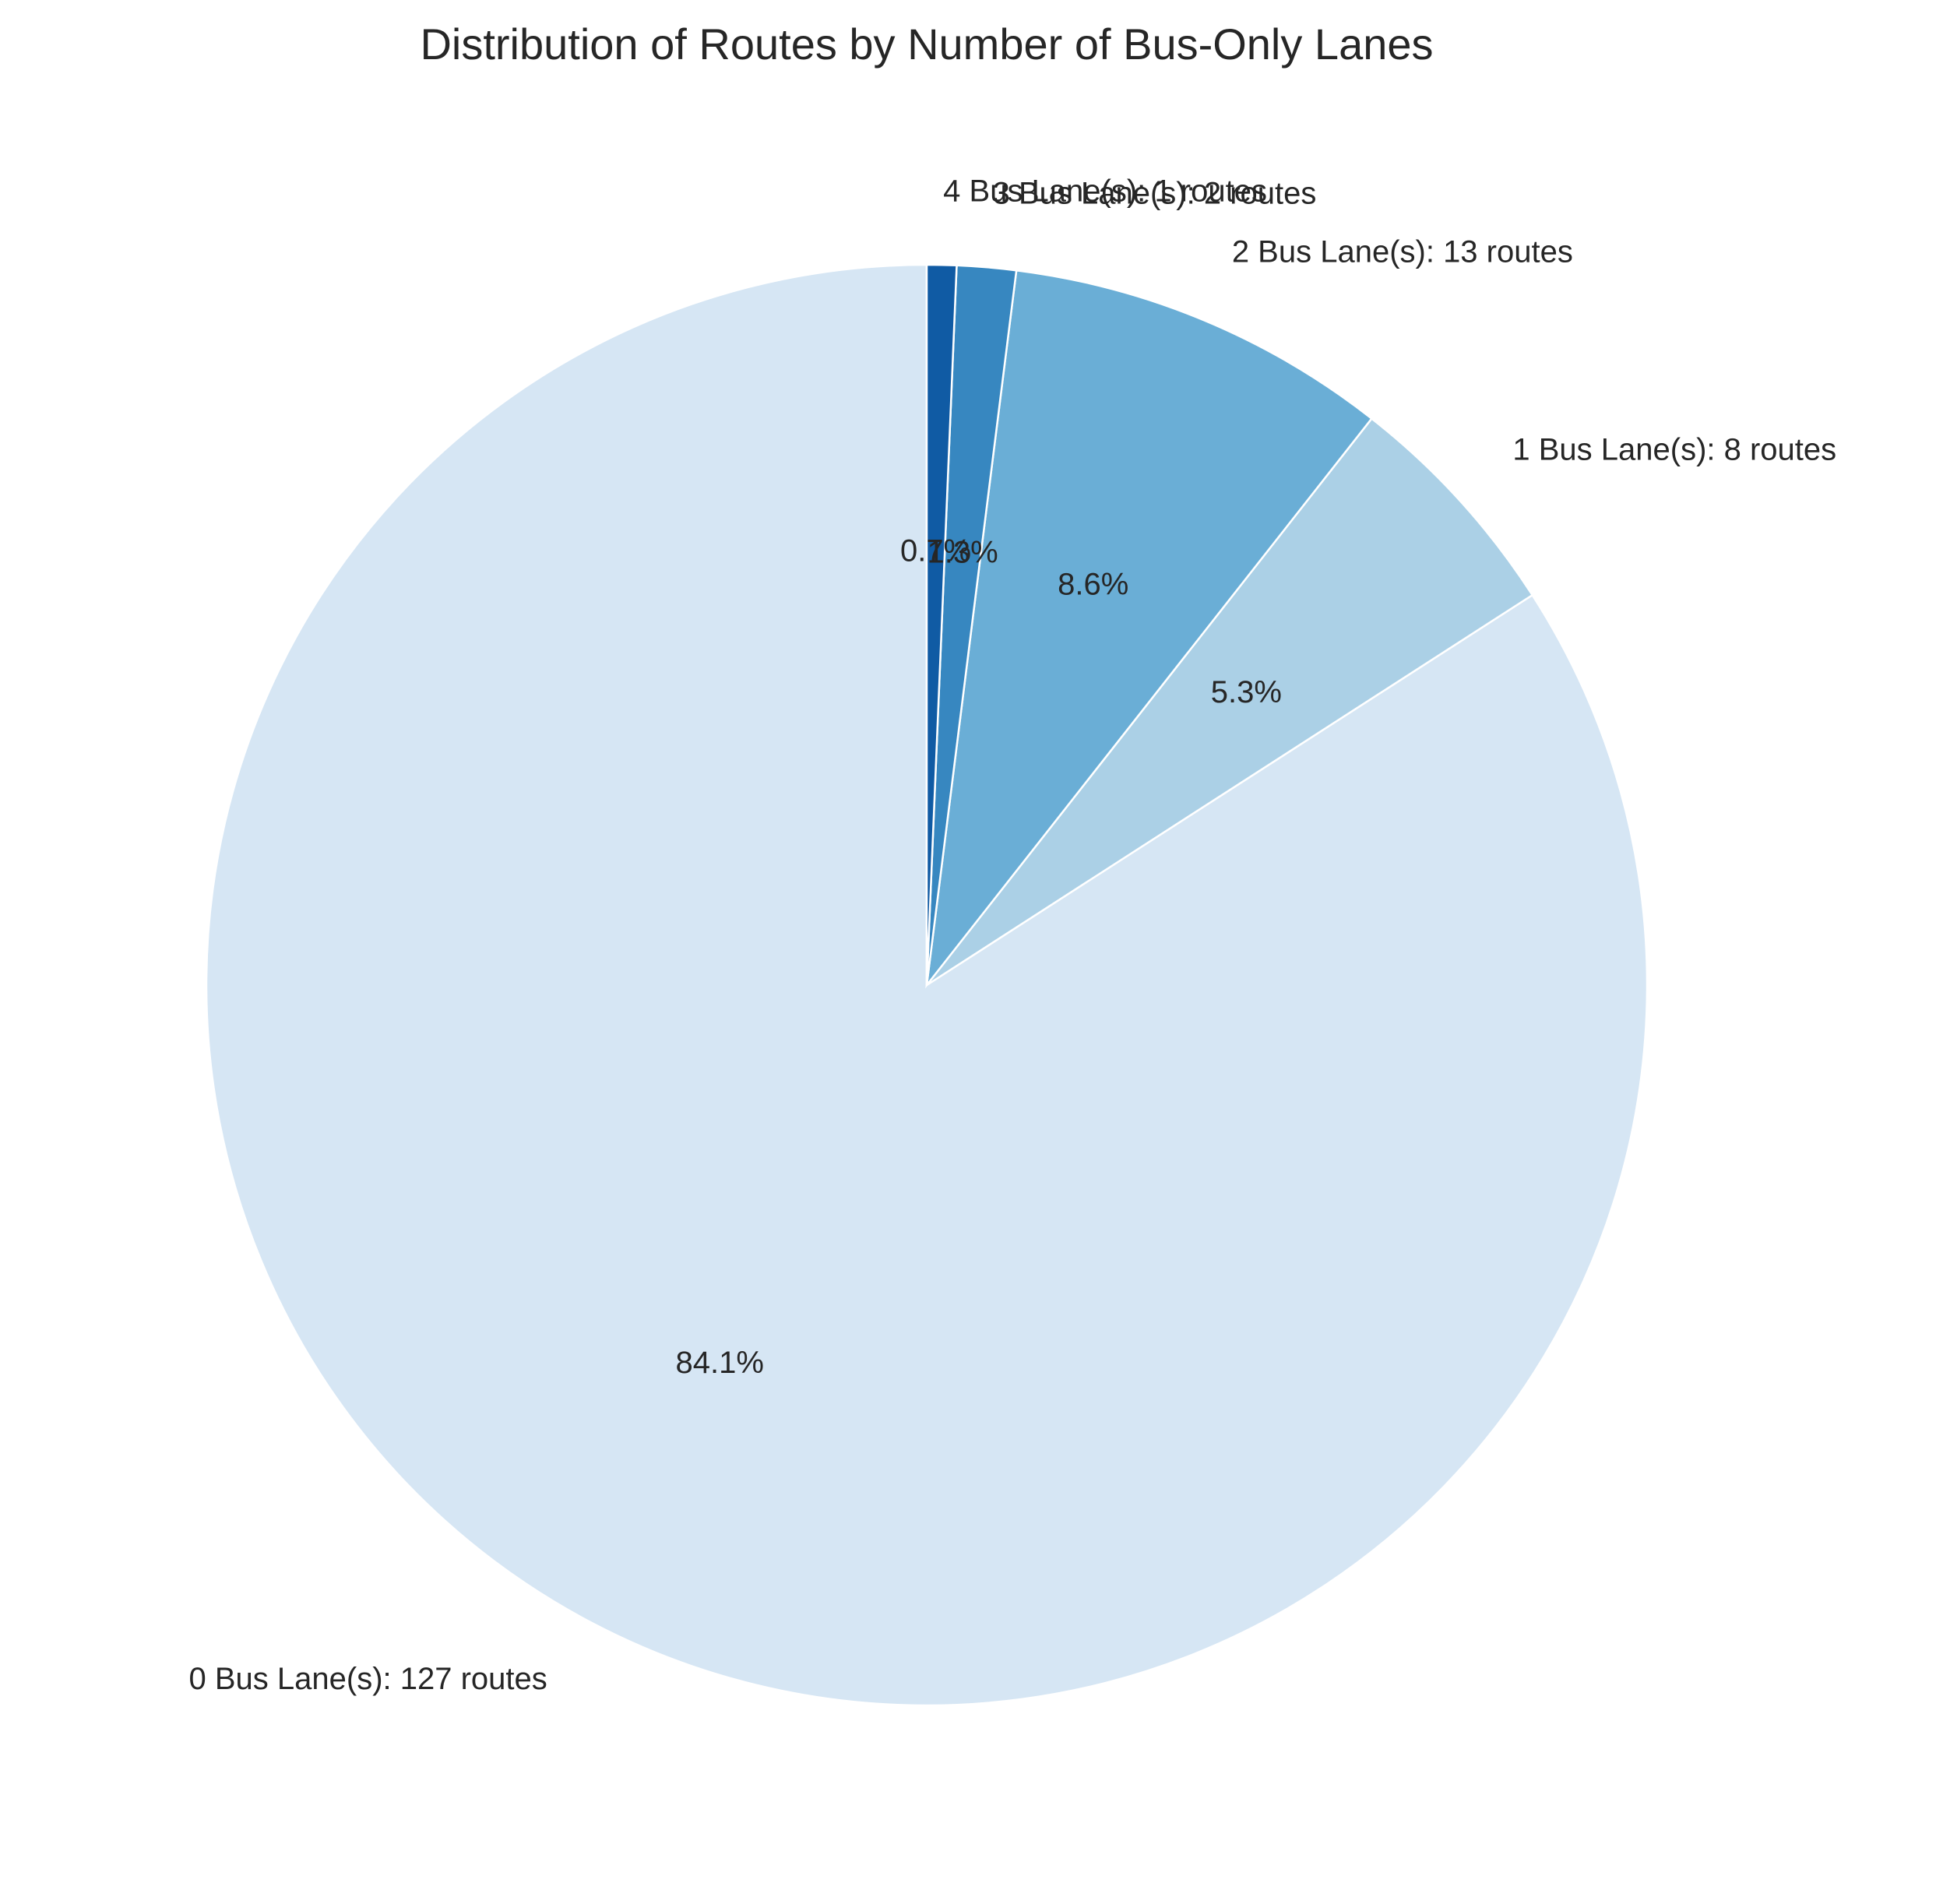  Describe the element at coordinates (1674, 450) in the screenshot. I see `slice-label-1: 1 Bus Lane(s): 8 routes` at that location.